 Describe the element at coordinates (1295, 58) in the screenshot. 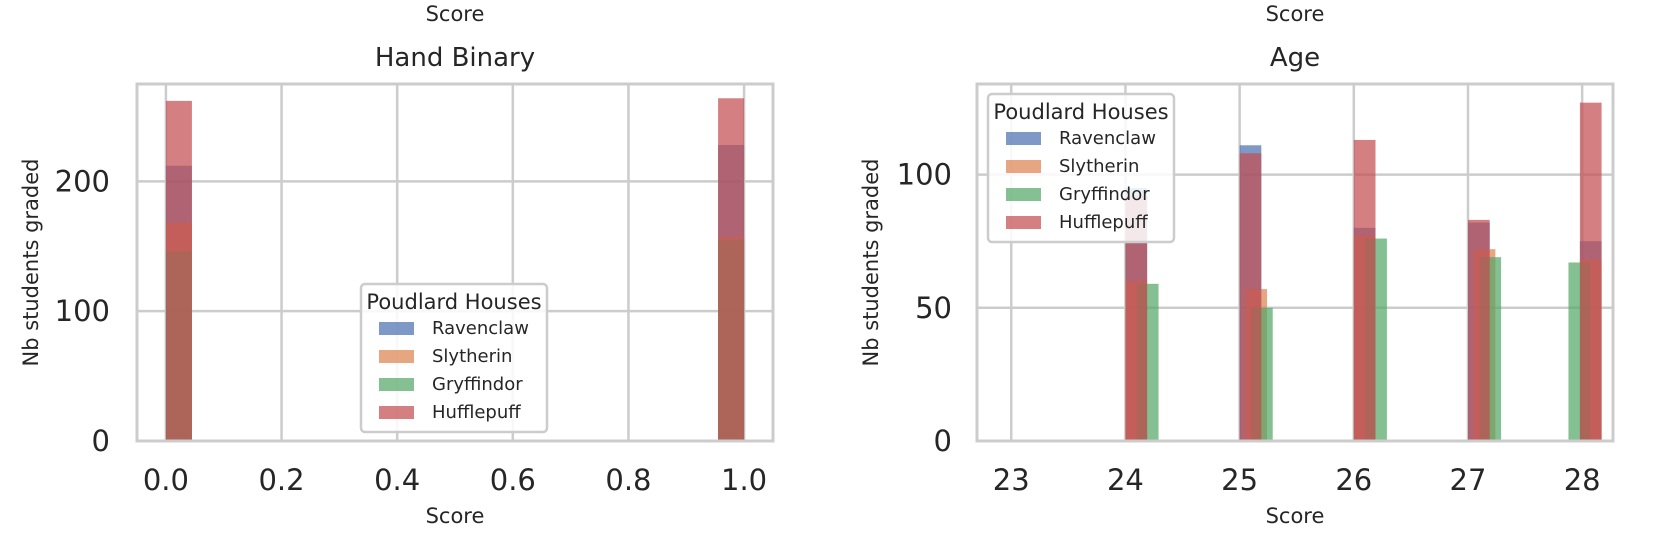

I see `chart-title: Age` at that location.